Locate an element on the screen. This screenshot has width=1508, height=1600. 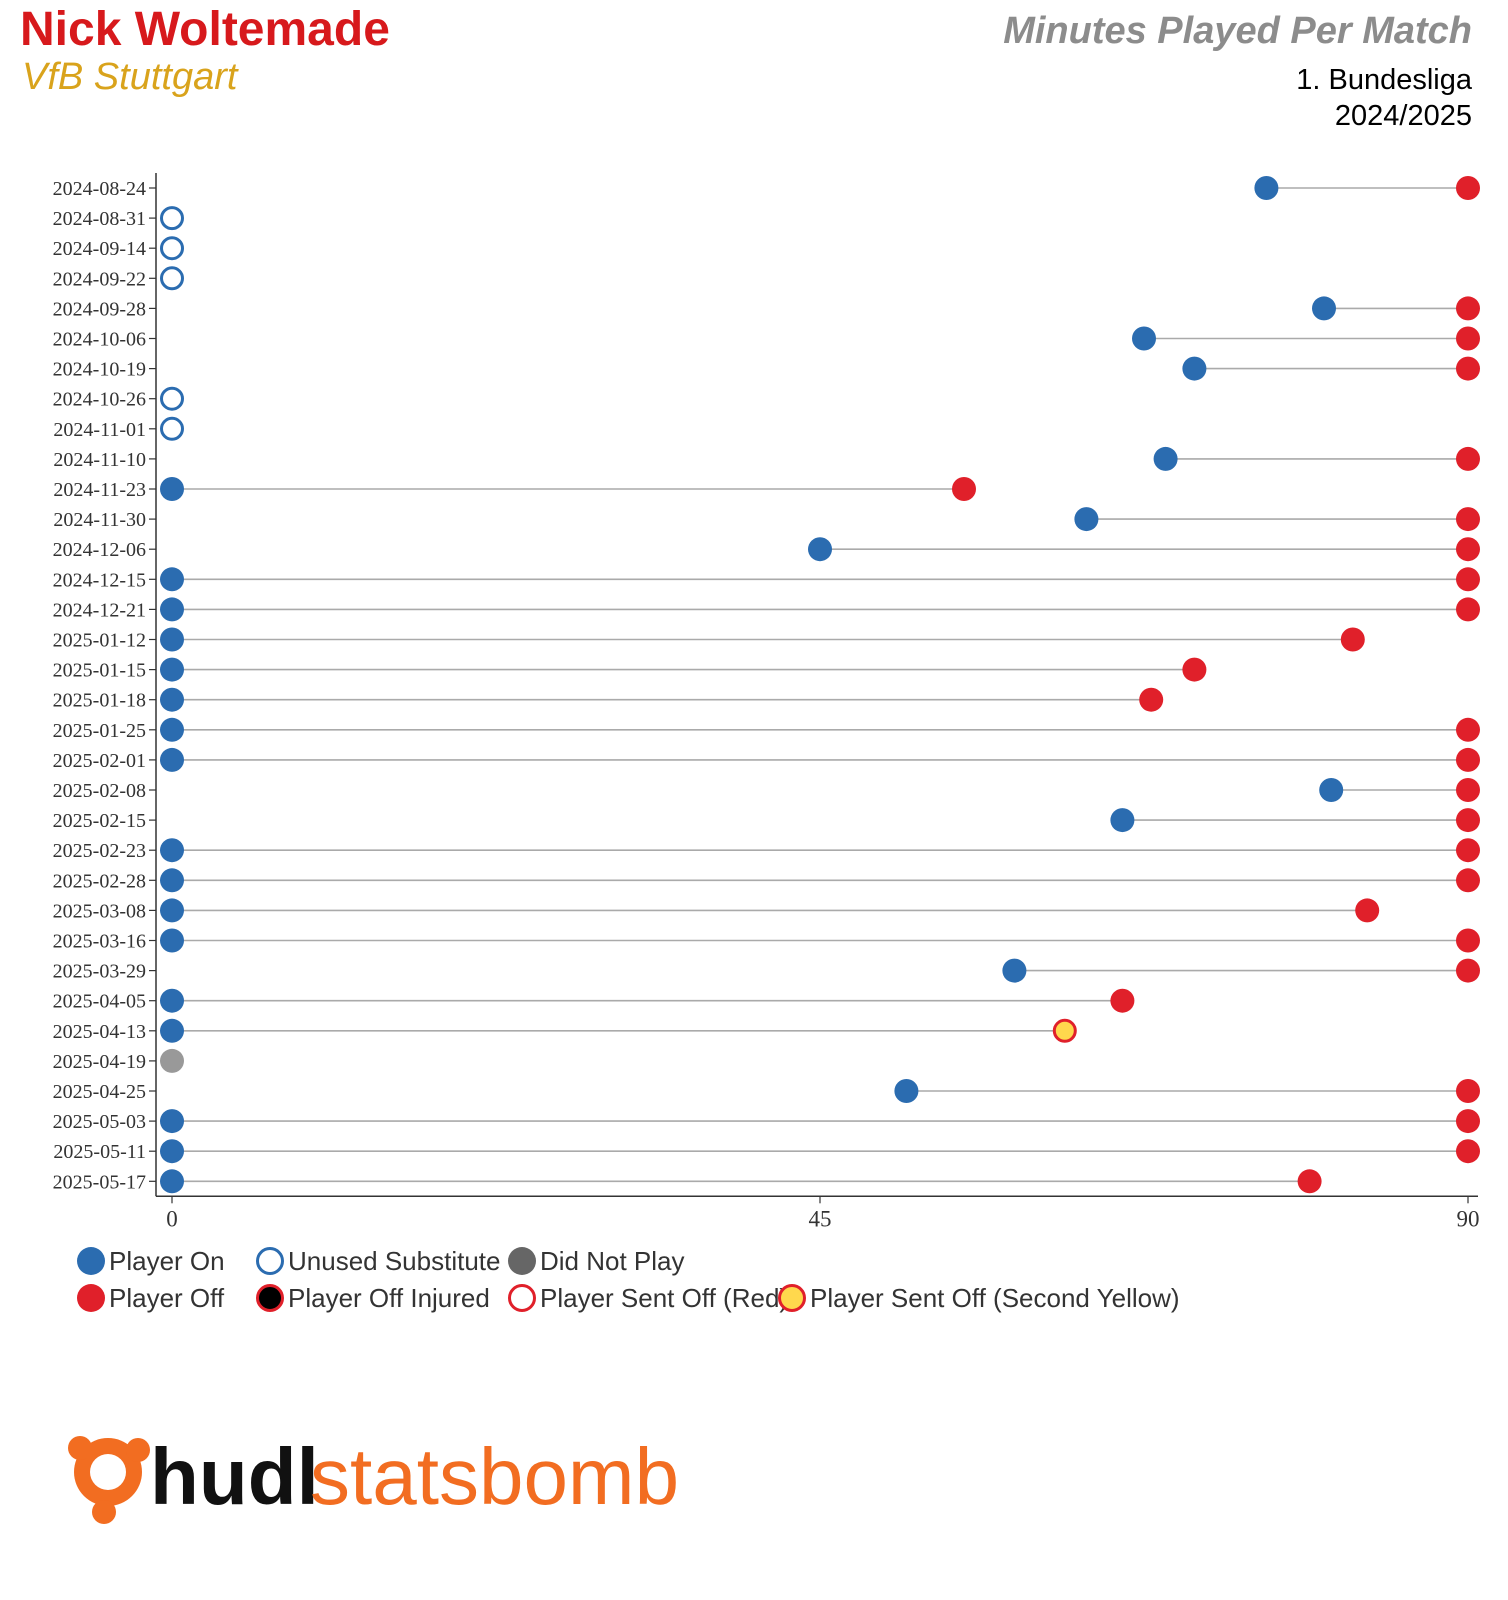
match-date-label: 2025-01-25 is located at coordinates (99, 731).